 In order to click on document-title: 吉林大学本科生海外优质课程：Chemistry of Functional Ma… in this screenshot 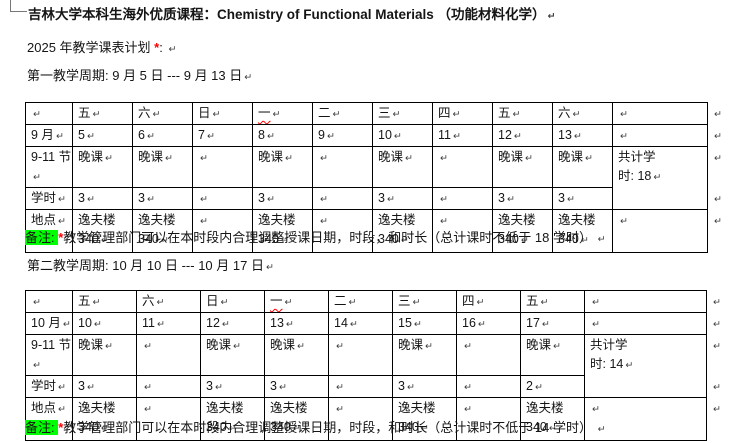, I will do `click(292, 16)`.